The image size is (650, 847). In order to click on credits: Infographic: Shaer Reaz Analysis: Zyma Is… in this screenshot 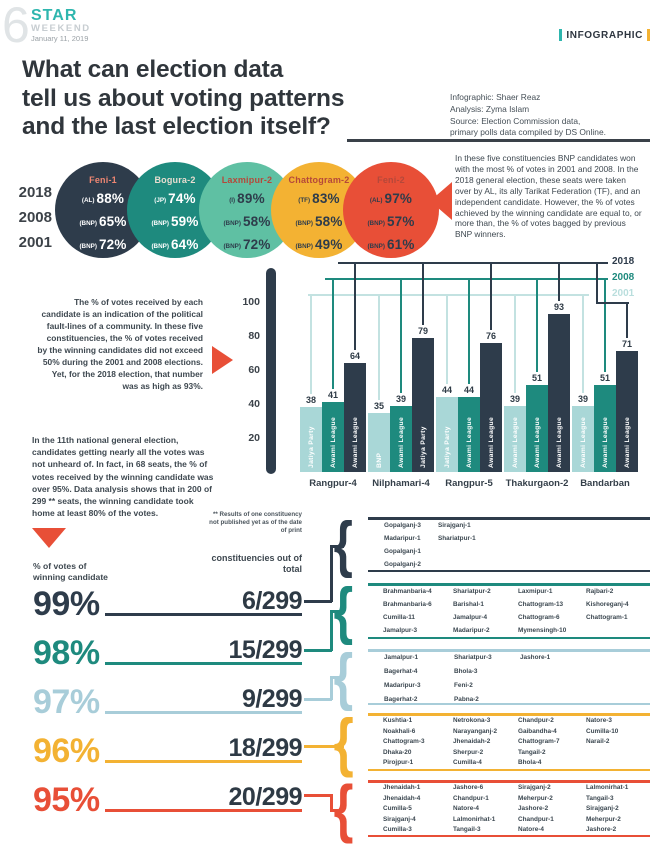, I will do `click(528, 115)`.